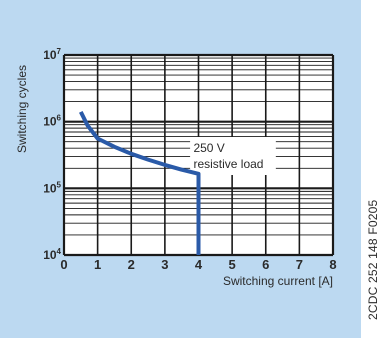 The image size is (387, 343). Describe the element at coordinates (52, 154) in the screenshot. I see `y-tick-labels: 10⁴ 10⁵ 10⁶ 10⁷` at that location.